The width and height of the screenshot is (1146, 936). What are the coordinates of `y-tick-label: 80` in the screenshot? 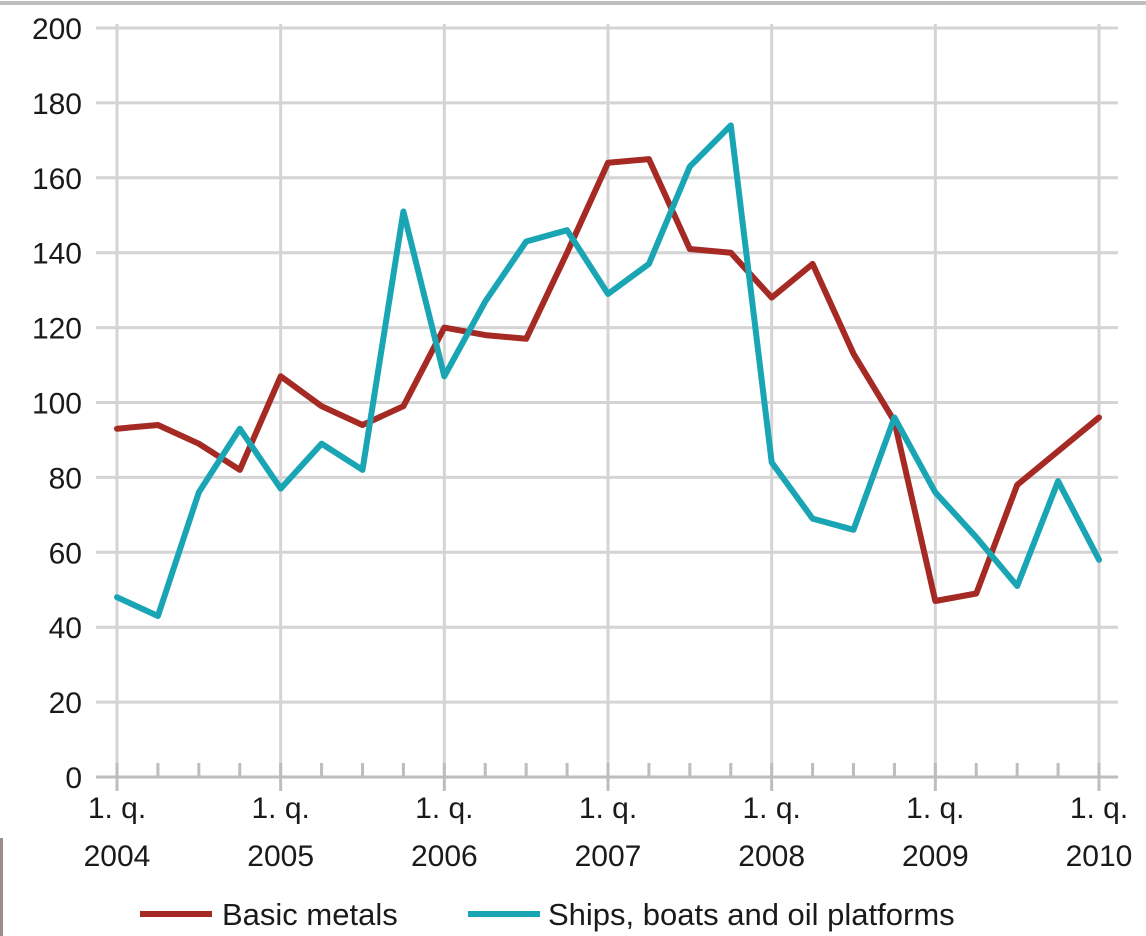 It's located at (65, 478).